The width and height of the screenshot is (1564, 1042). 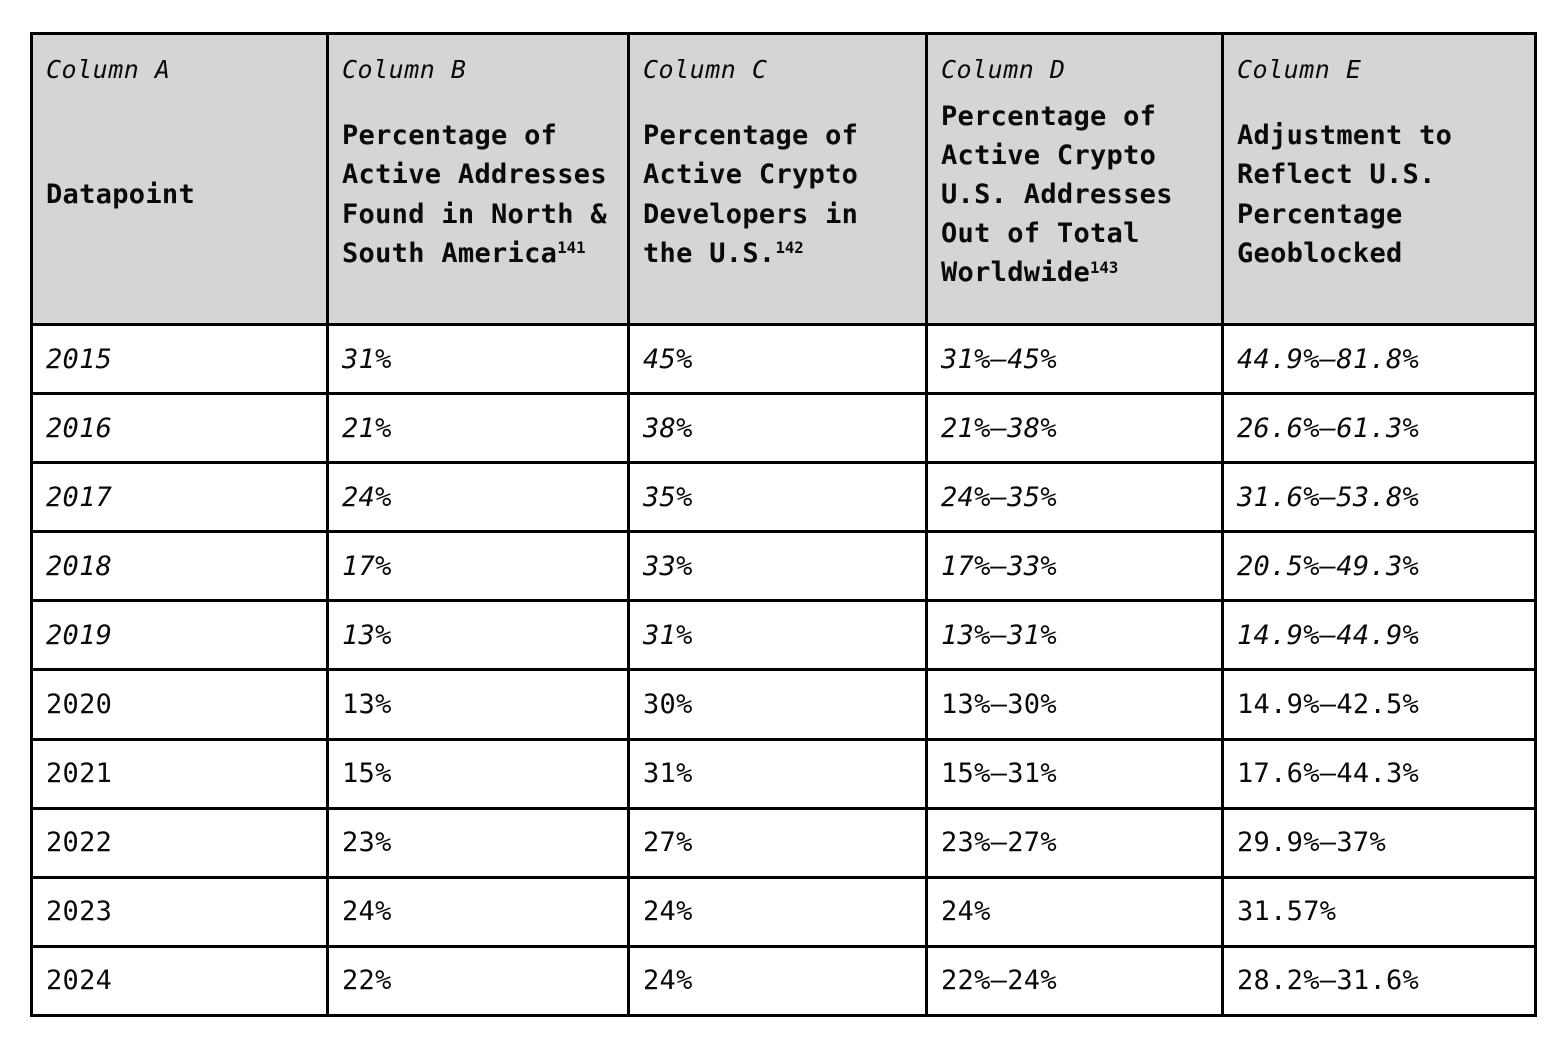 What do you see at coordinates (1074, 428) in the screenshot?
I see `data-cell-d: 21%–38%` at bounding box center [1074, 428].